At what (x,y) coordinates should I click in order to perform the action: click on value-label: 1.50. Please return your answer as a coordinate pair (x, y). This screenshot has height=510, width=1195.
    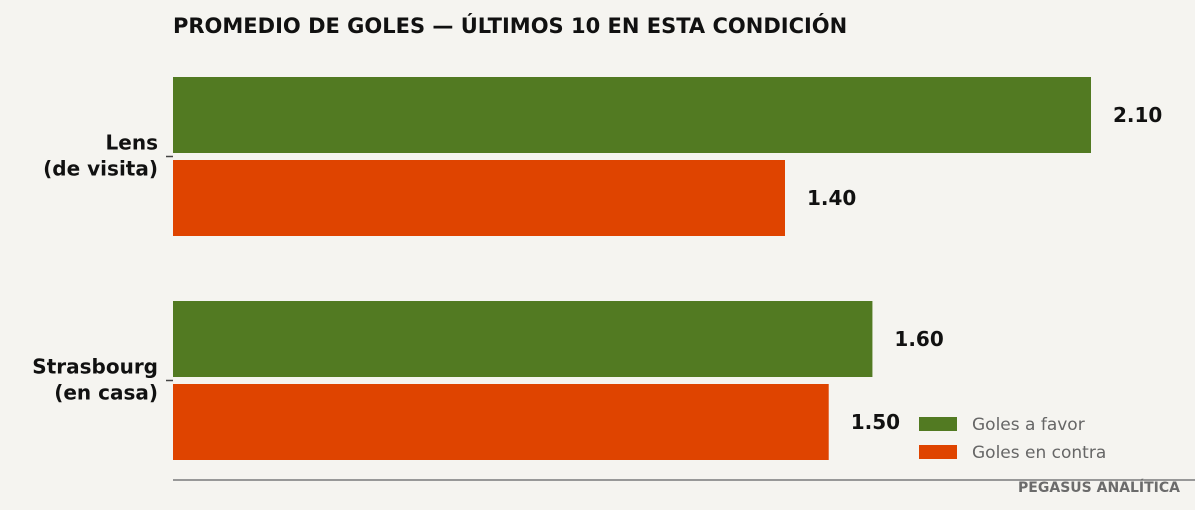
    Looking at the image, I should click on (875, 422).